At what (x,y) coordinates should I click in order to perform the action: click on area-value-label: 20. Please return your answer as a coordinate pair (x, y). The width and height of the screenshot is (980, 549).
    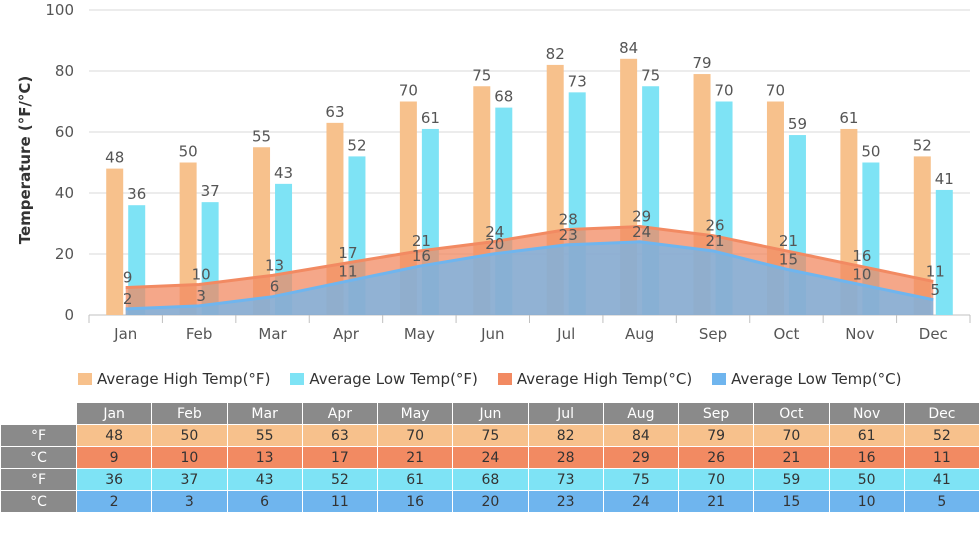
    Looking at the image, I should click on (494, 244).